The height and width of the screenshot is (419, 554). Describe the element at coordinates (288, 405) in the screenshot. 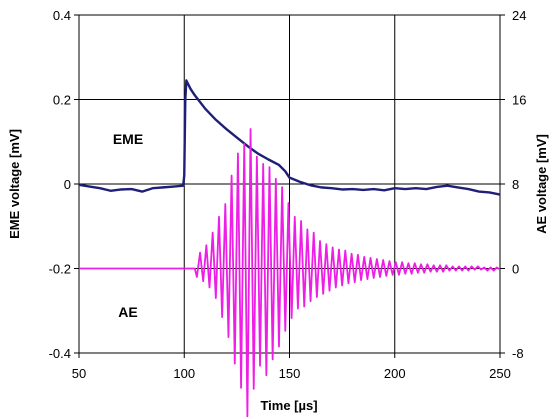

I see `x-axis-title: Time [µs]` at that location.